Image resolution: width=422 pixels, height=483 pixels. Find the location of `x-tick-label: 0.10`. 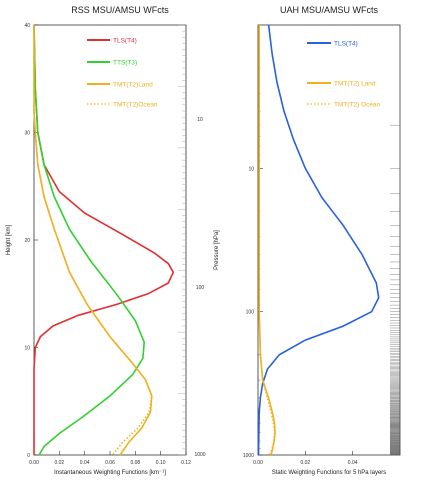

x-tick-label: 0.10 is located at coordinates (161, 463).